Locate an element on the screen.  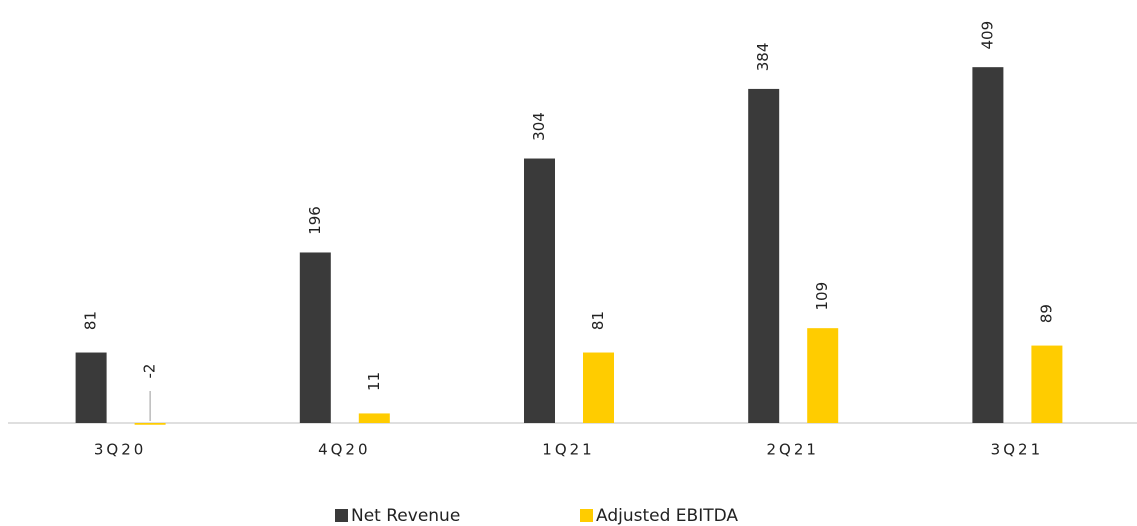
data-label: -2 is located at coordinates (150, 371).